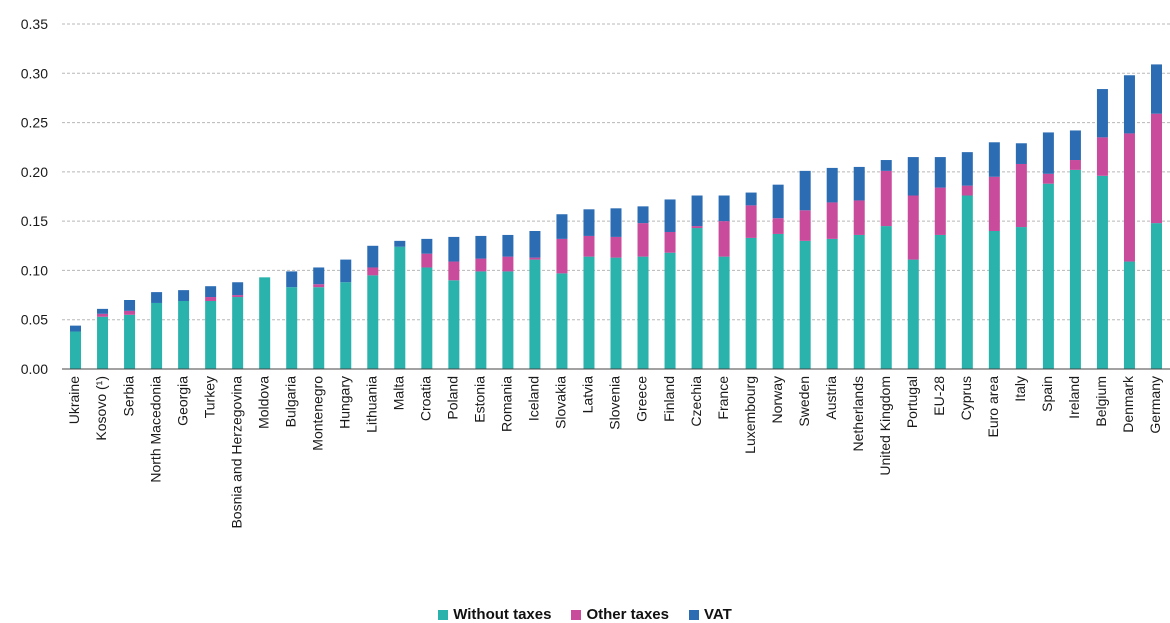 This screenshot has width=1170, height=623. Describe the element at coordinates (34, 24) in the screenshot. I see `y-tick-label: 0.35` at that location.